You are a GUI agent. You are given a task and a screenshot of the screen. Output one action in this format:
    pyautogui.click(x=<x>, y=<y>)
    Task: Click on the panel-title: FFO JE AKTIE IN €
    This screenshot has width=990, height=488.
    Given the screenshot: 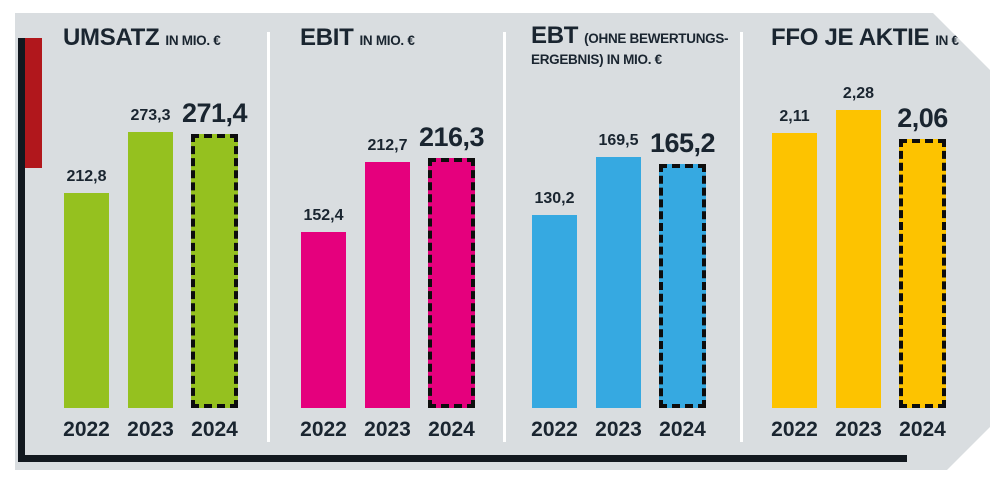 What is the action you would take?
    pyautogui.click(x=877, y=37)
    